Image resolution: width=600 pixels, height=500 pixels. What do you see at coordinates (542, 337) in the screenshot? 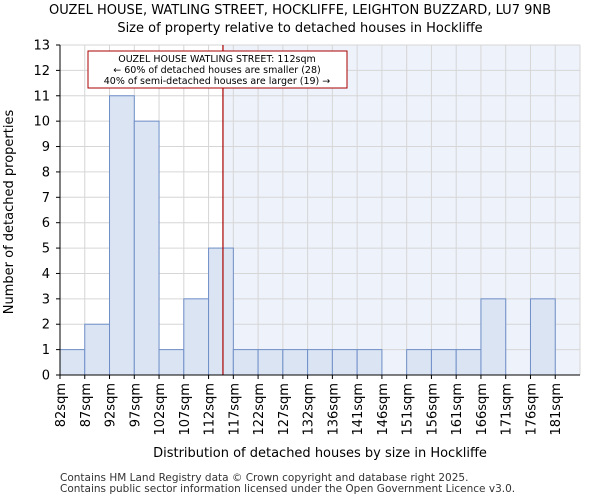
I see `bar-176sqm` at bounding box center [542, 337].